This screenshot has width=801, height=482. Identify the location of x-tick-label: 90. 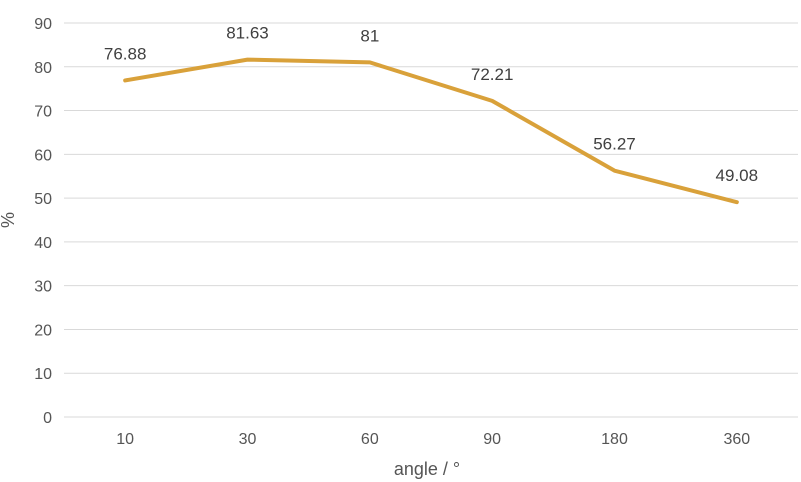
(492, 439).